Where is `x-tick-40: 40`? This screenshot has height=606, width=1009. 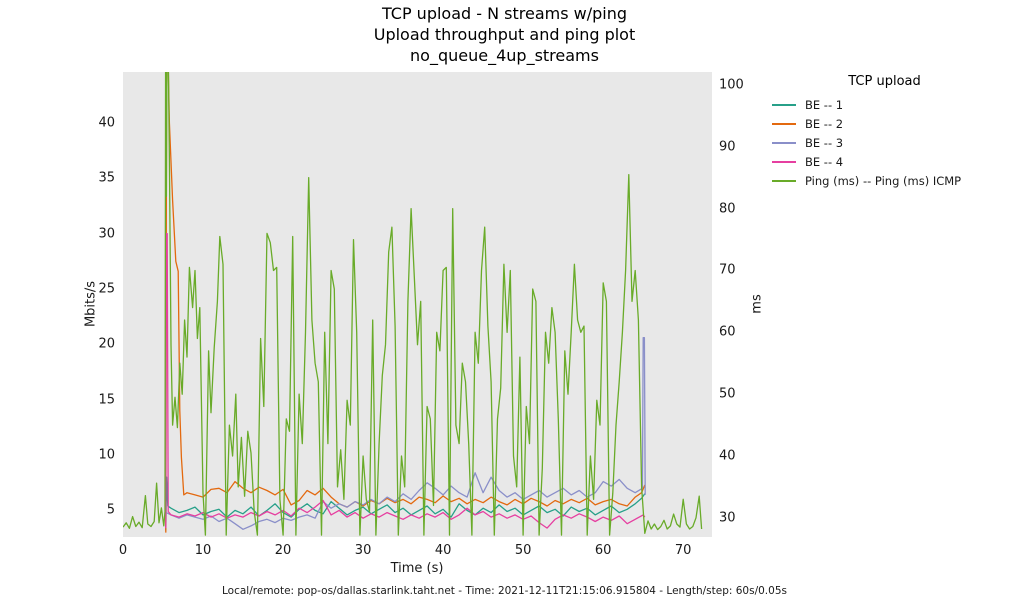 x-tick-40: 40 is located at coordinates (443, 550).